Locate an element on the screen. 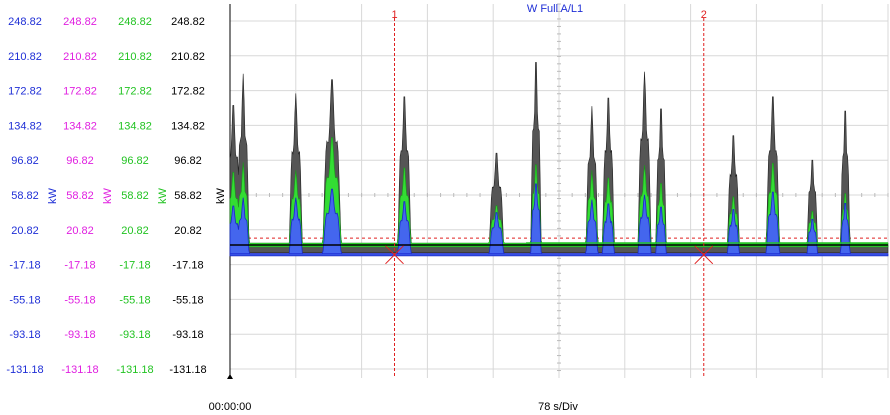 This screenshot has width=890, height=415. unit-labels: kW kW kW kW is located at coordinates (137, 195).